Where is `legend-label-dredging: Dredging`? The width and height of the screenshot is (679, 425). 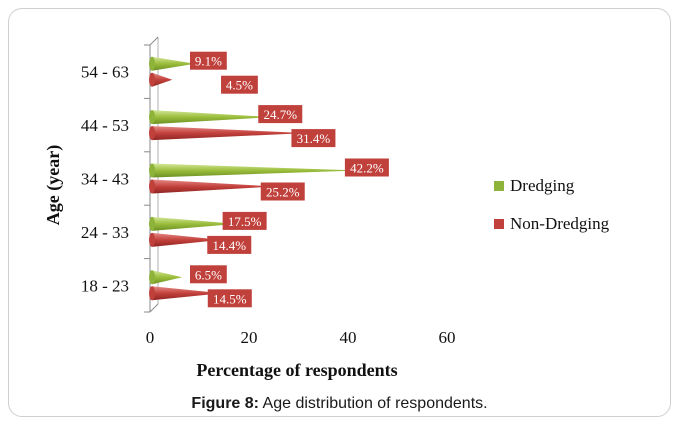
legend-label-dredging: Dredging is located at coordinates (542, 185).